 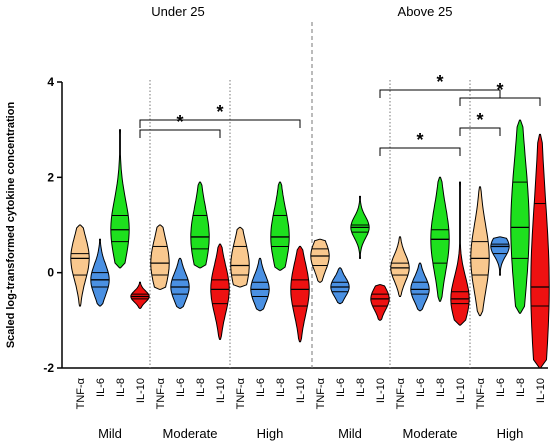 What do you see at coordinates (50, 82) in the screenshot?
I see `y-tick-label: 4` at bounding box center [50, 82].